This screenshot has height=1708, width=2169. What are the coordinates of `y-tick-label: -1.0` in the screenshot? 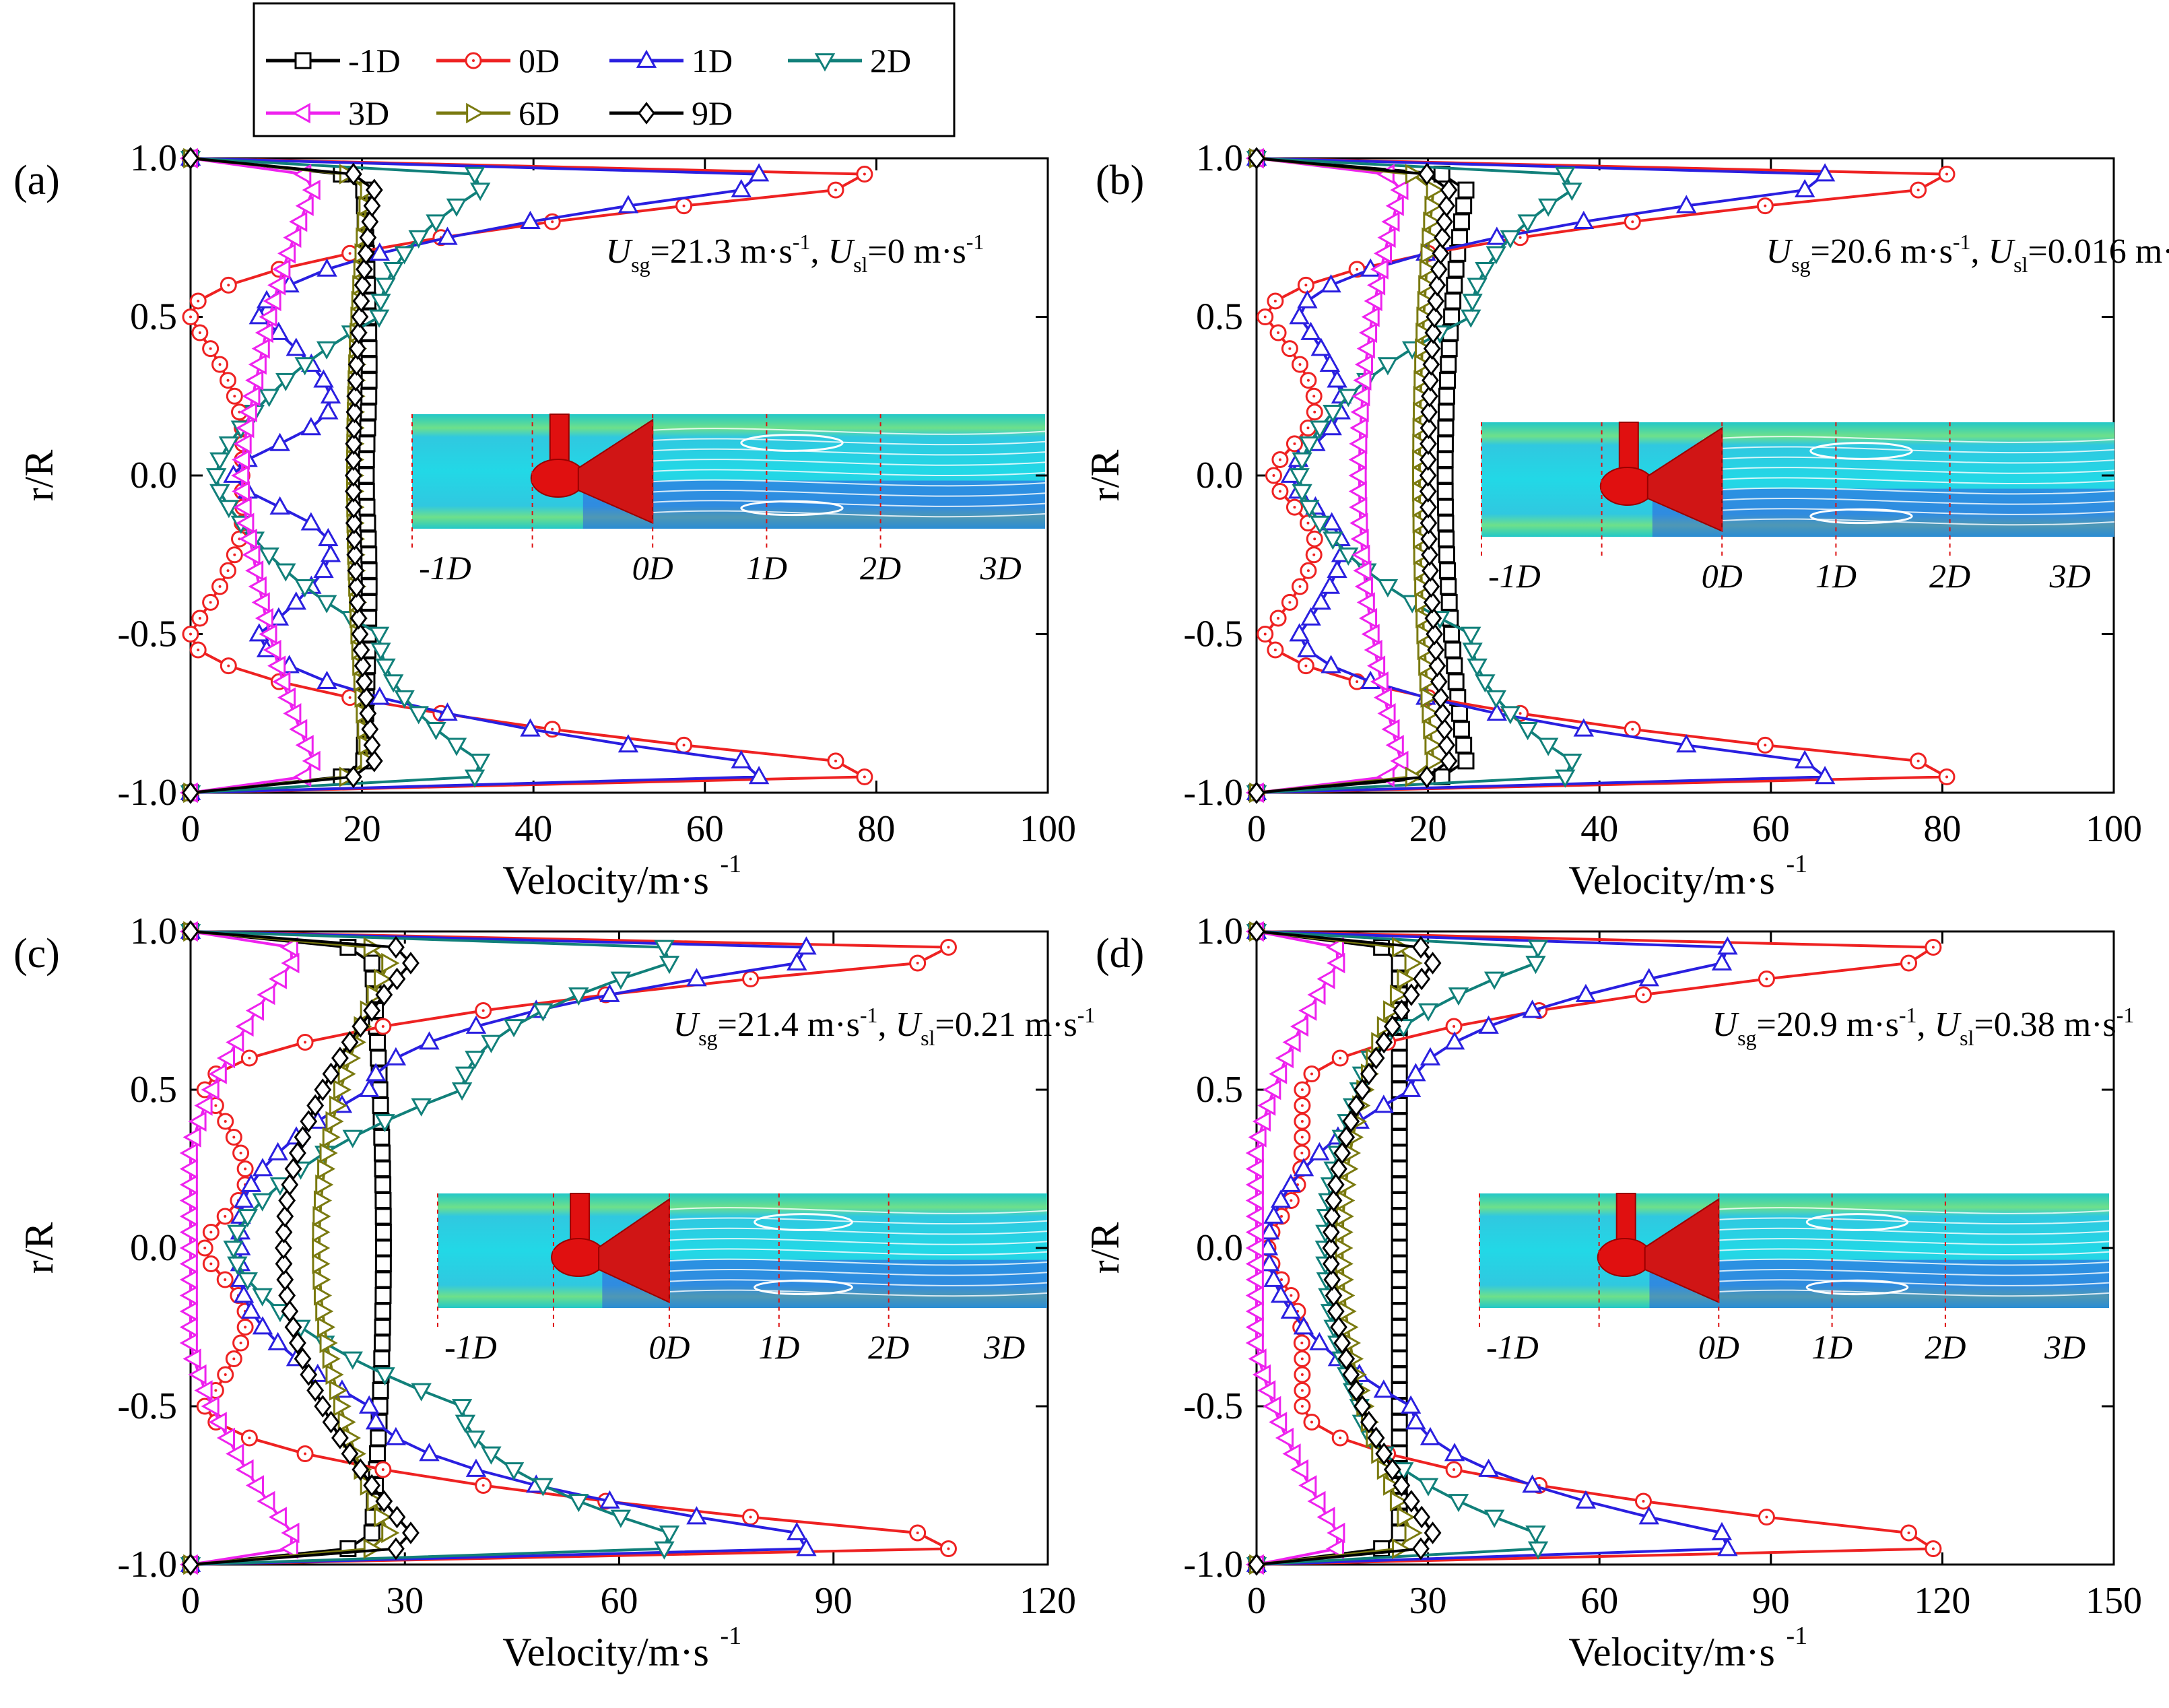 It's located at (147, 793).